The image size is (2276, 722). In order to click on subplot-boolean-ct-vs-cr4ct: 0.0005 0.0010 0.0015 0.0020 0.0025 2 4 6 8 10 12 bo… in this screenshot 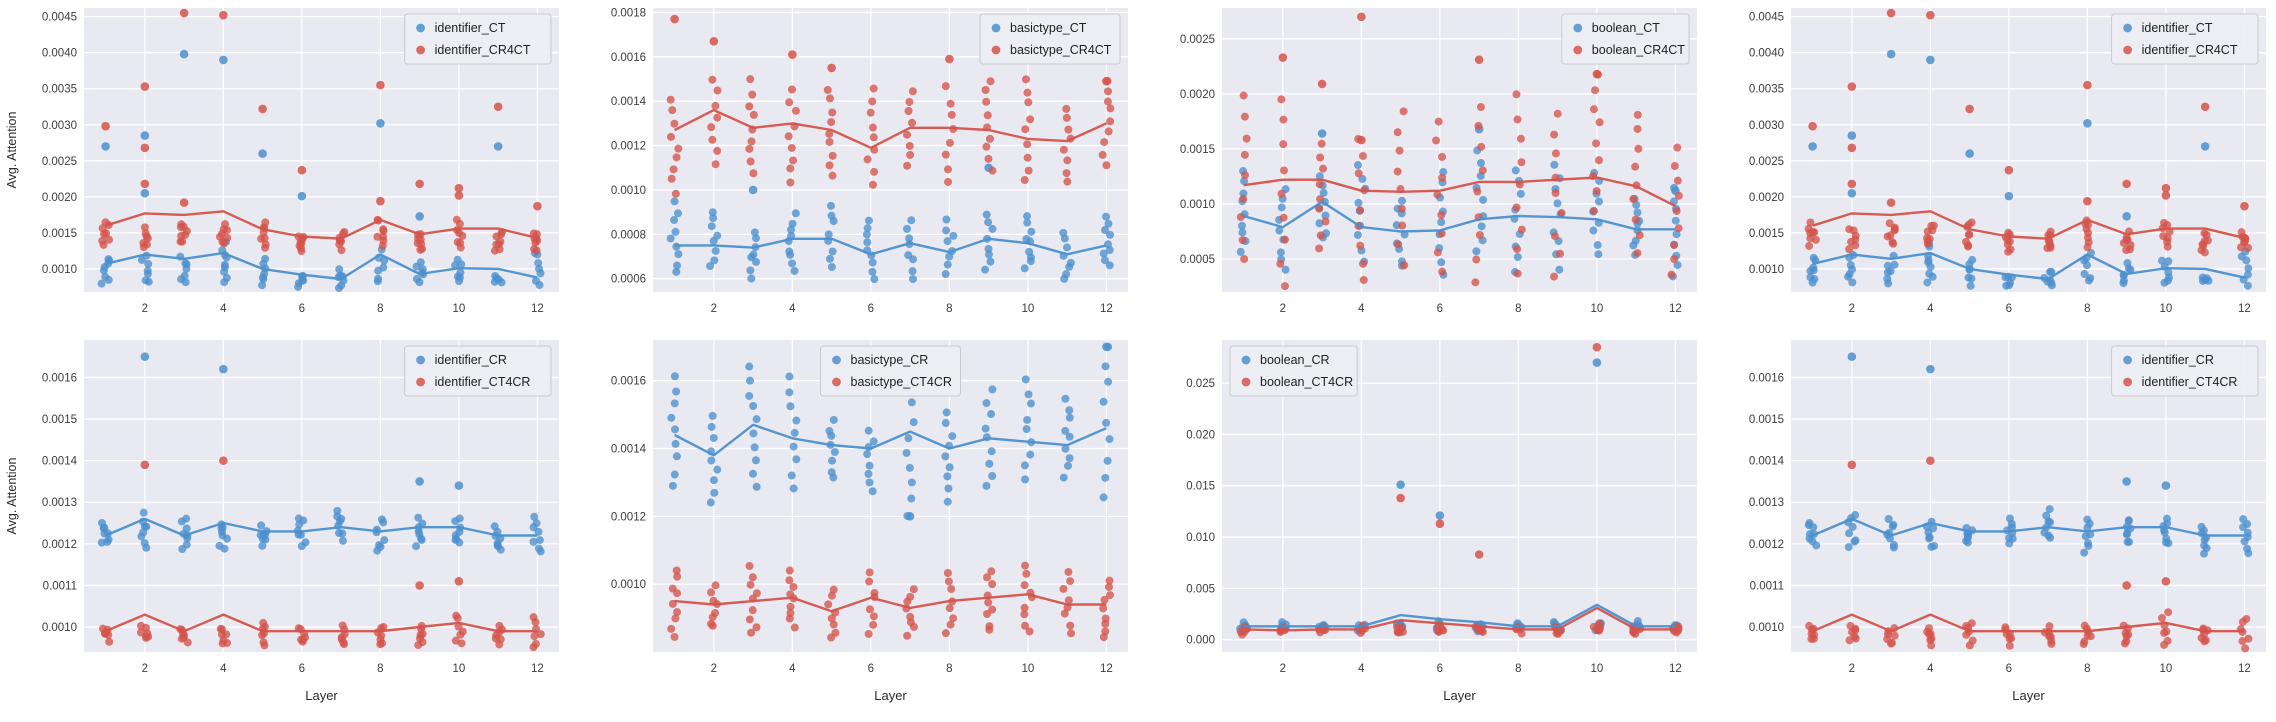, I will do `click(1422, 165)`.